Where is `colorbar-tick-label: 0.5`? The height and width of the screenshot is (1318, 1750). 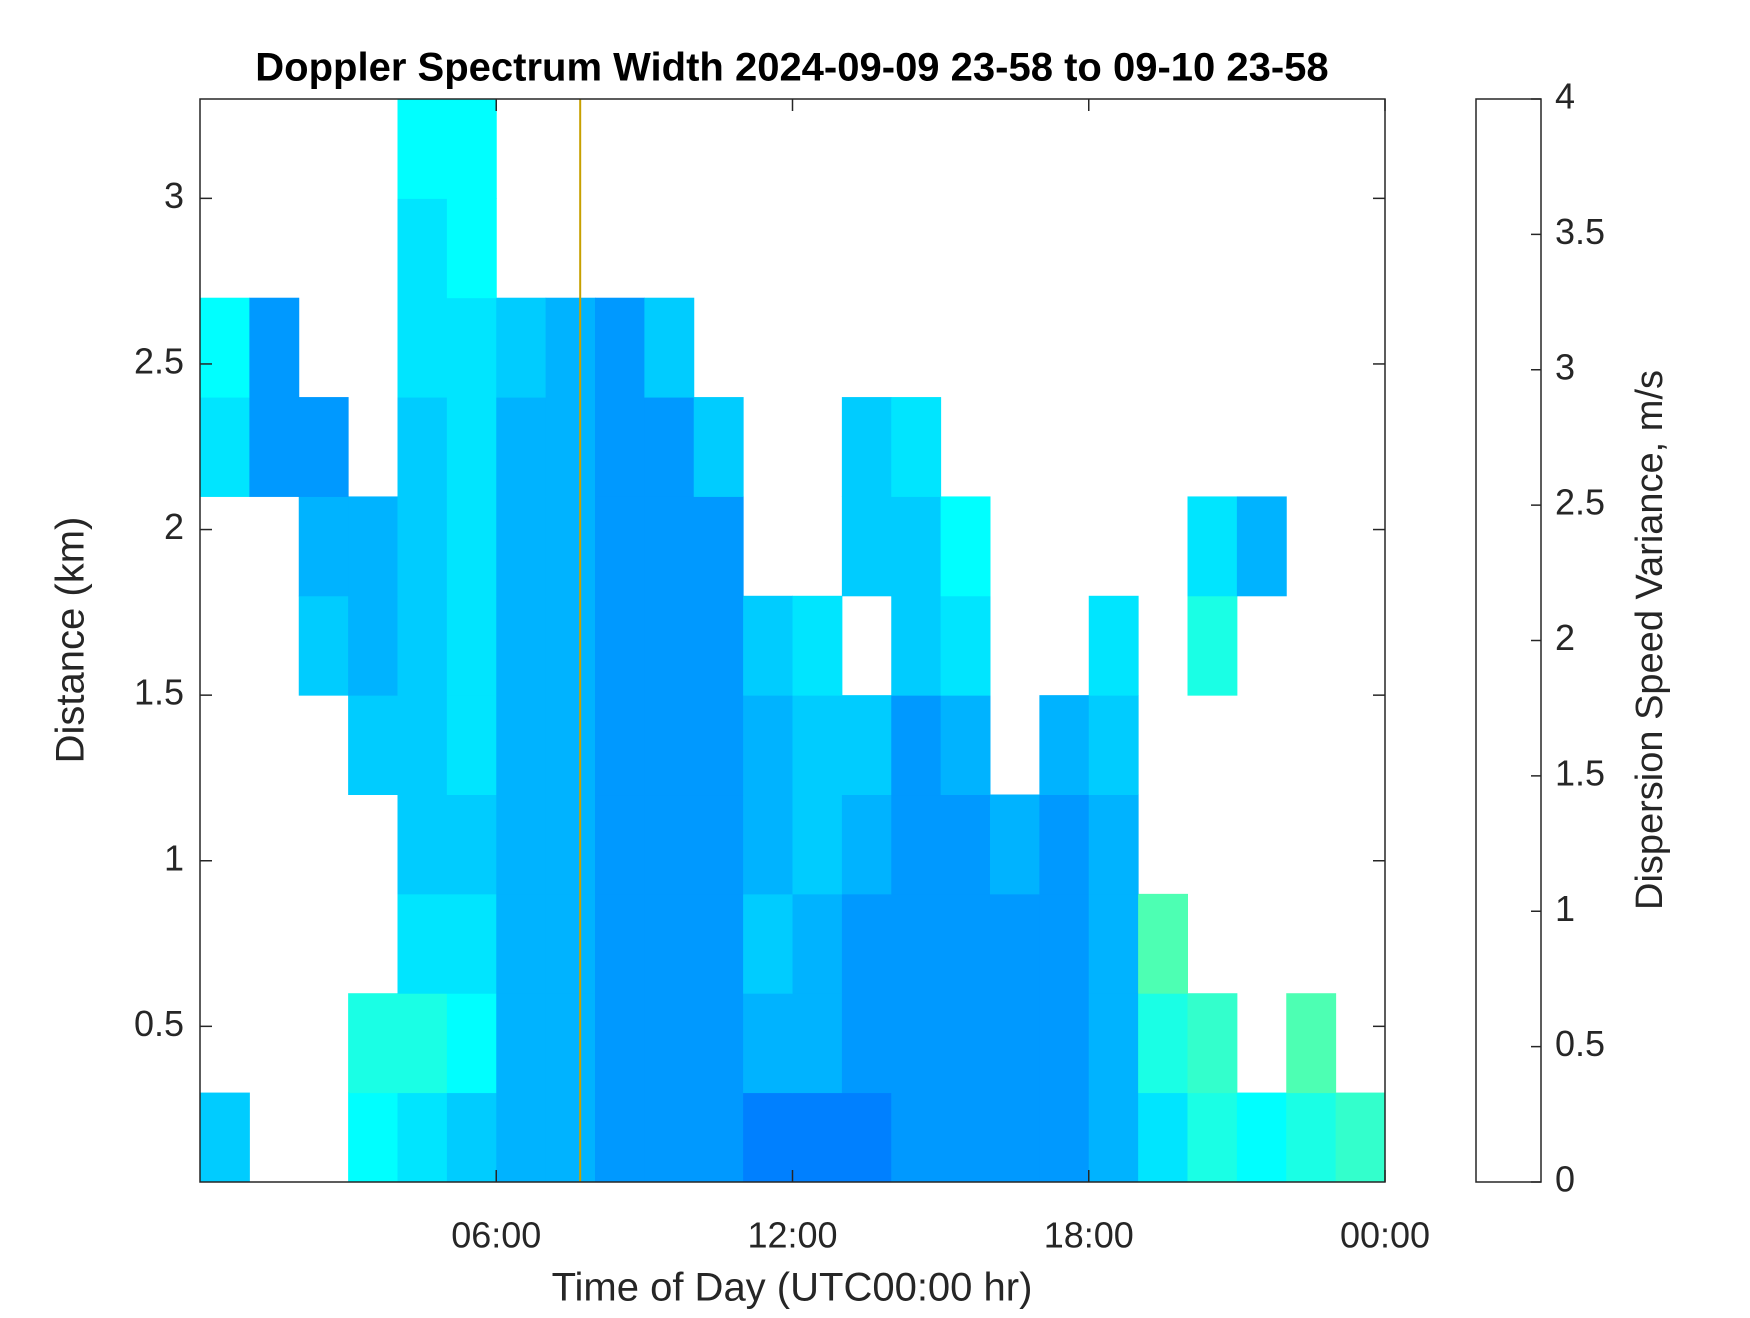
colorbar-tick-label: 0.5 is located at coordinates (1580, 1043).